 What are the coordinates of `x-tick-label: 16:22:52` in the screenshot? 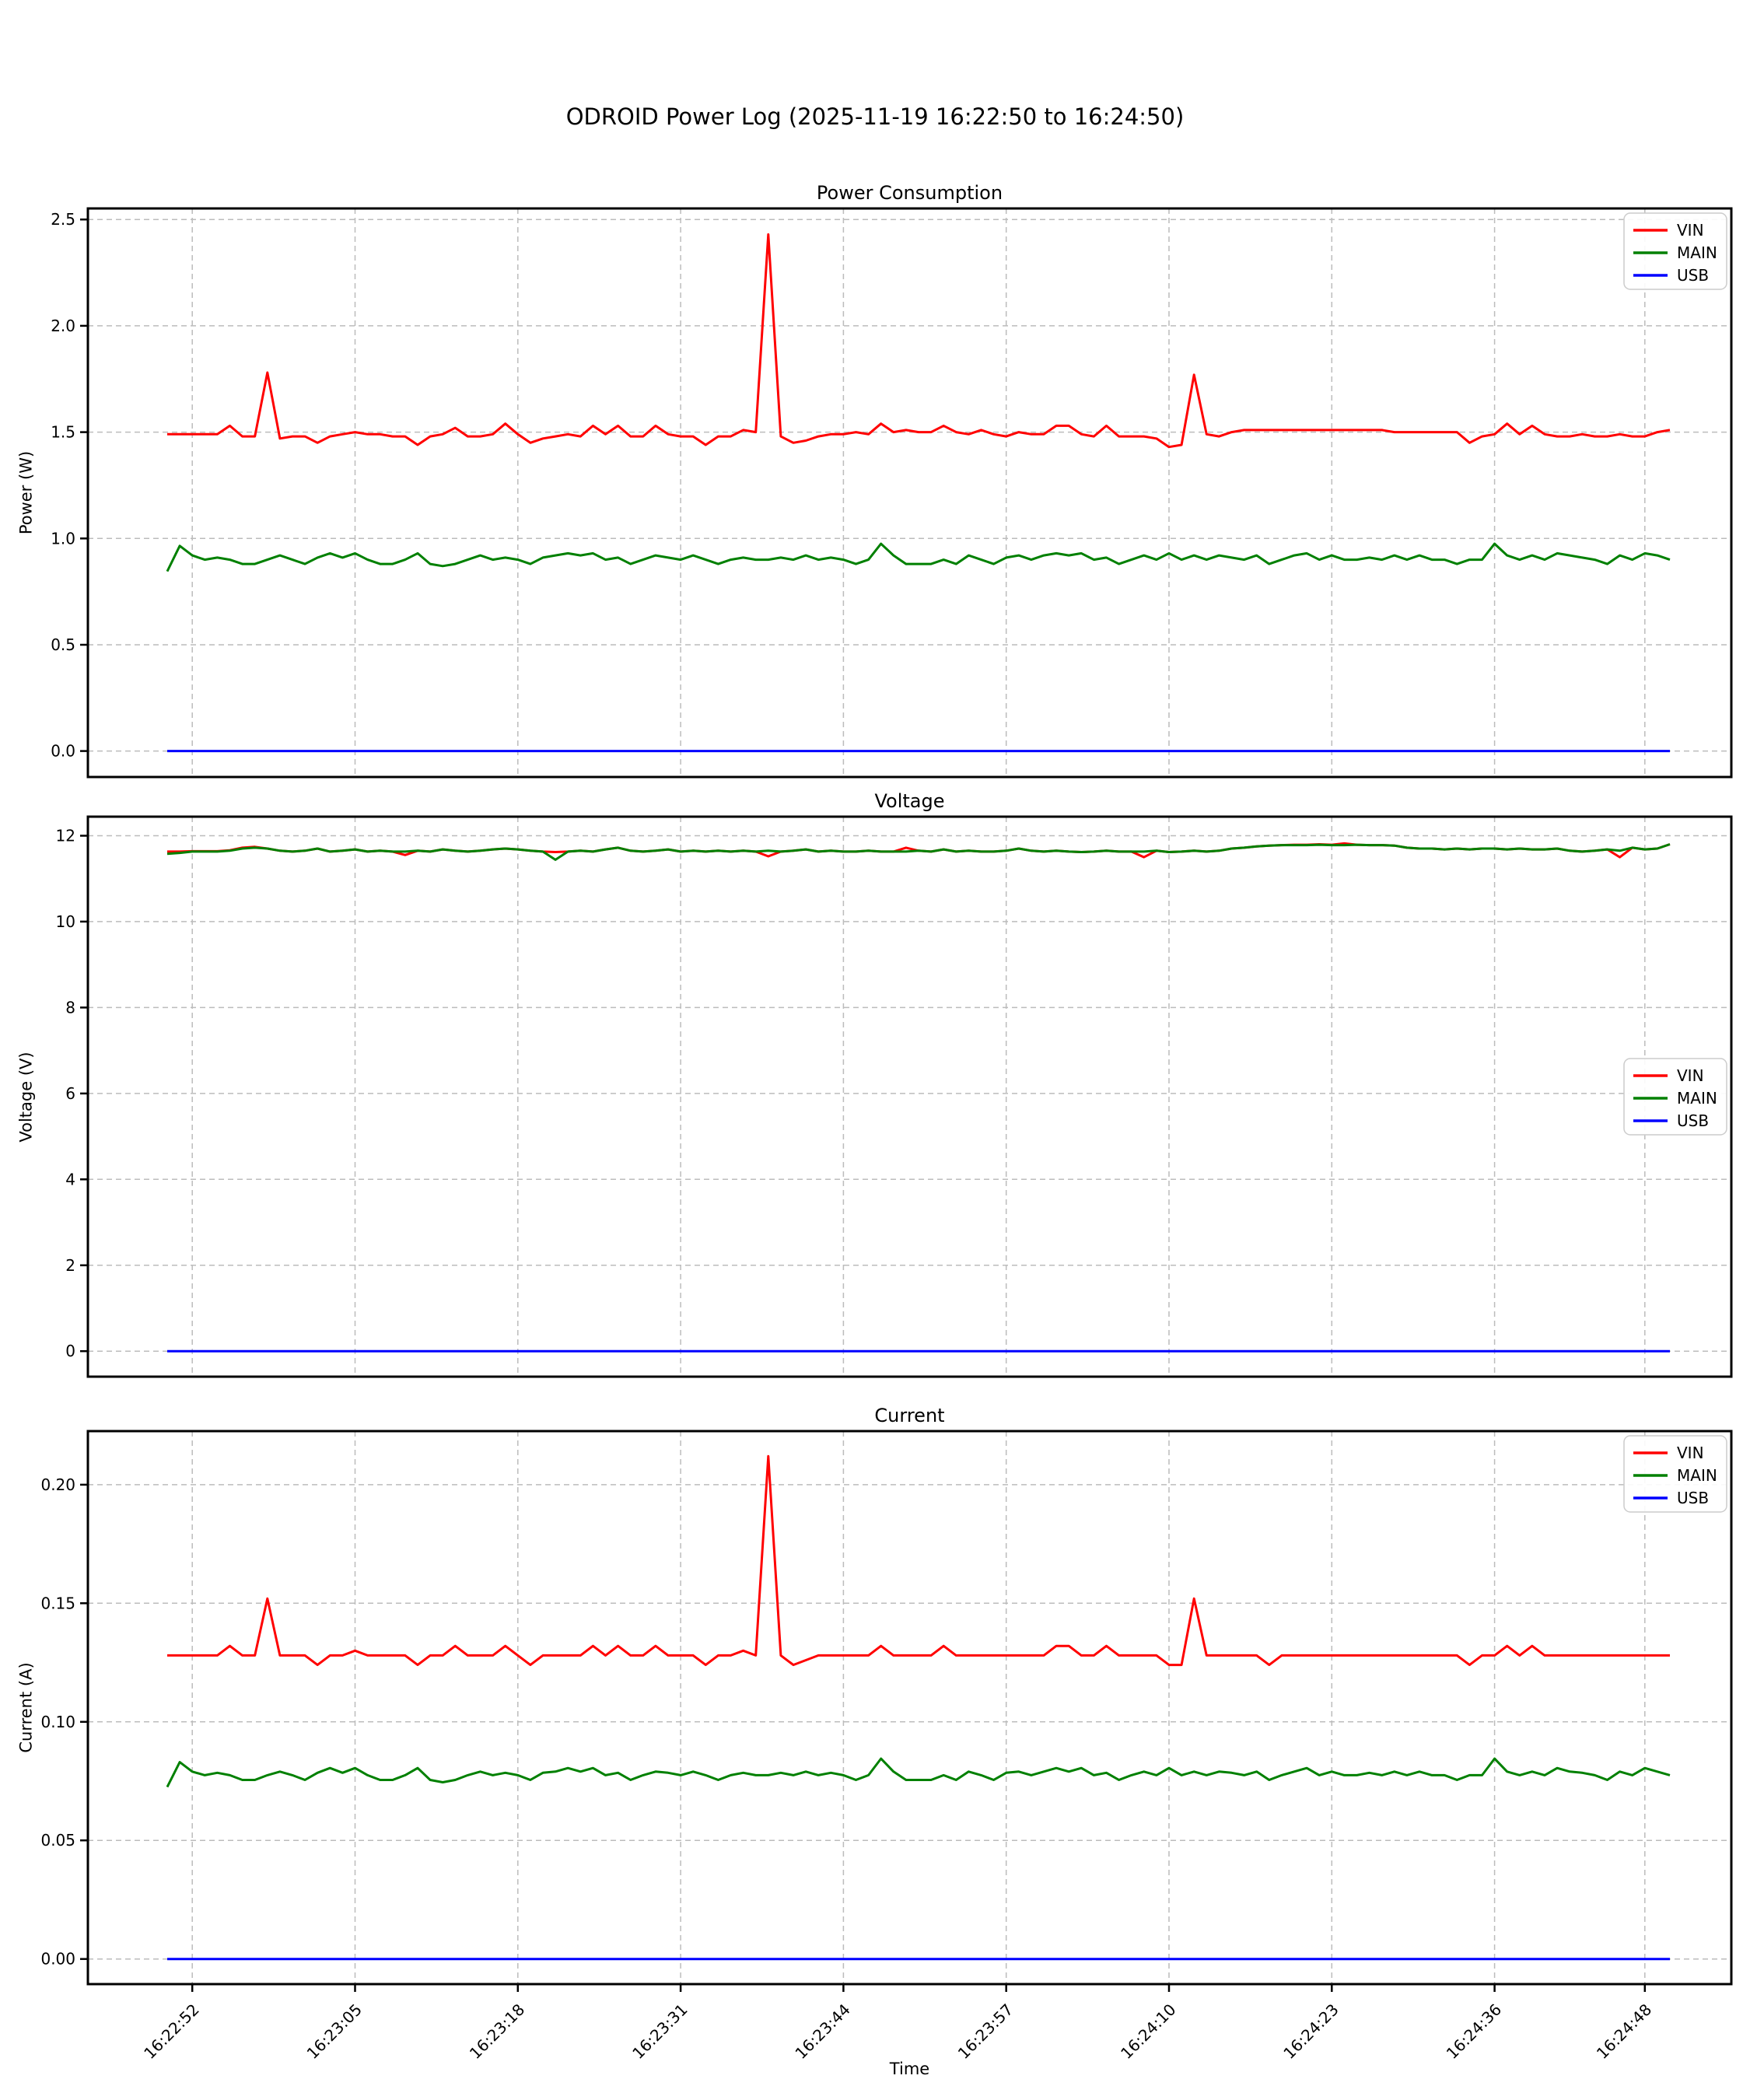 It's located at (171, 2032).